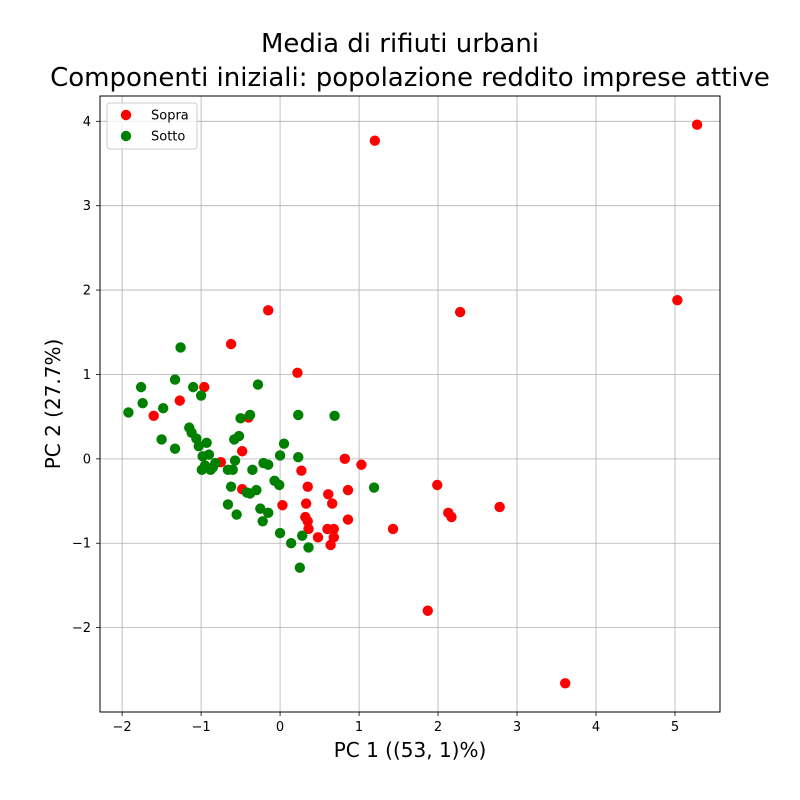 Image resolution: width=800 pixels, height=800 pixels. What do you see at coordinates (400, 44) in the screenshot?
I see `chart-title: Media di rifiuti urbani` at bounding box center [400, 44].